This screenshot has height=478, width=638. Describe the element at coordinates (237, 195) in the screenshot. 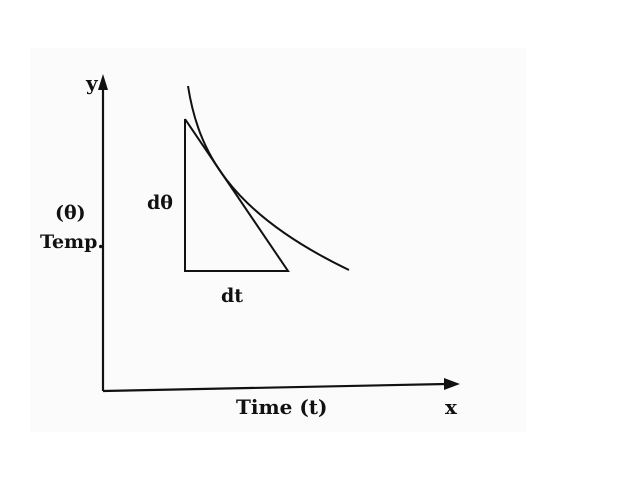

I see `slope-triangle` at that location.